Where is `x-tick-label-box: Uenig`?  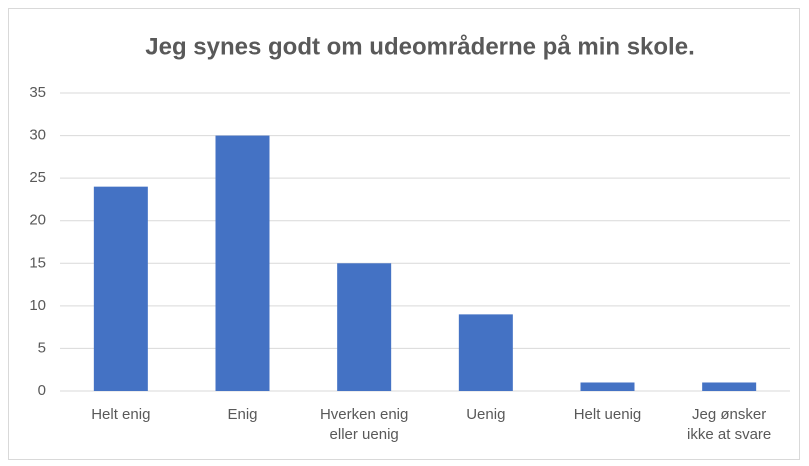 x-tick-label-box: Uenig is located at coordinates (486, 414).